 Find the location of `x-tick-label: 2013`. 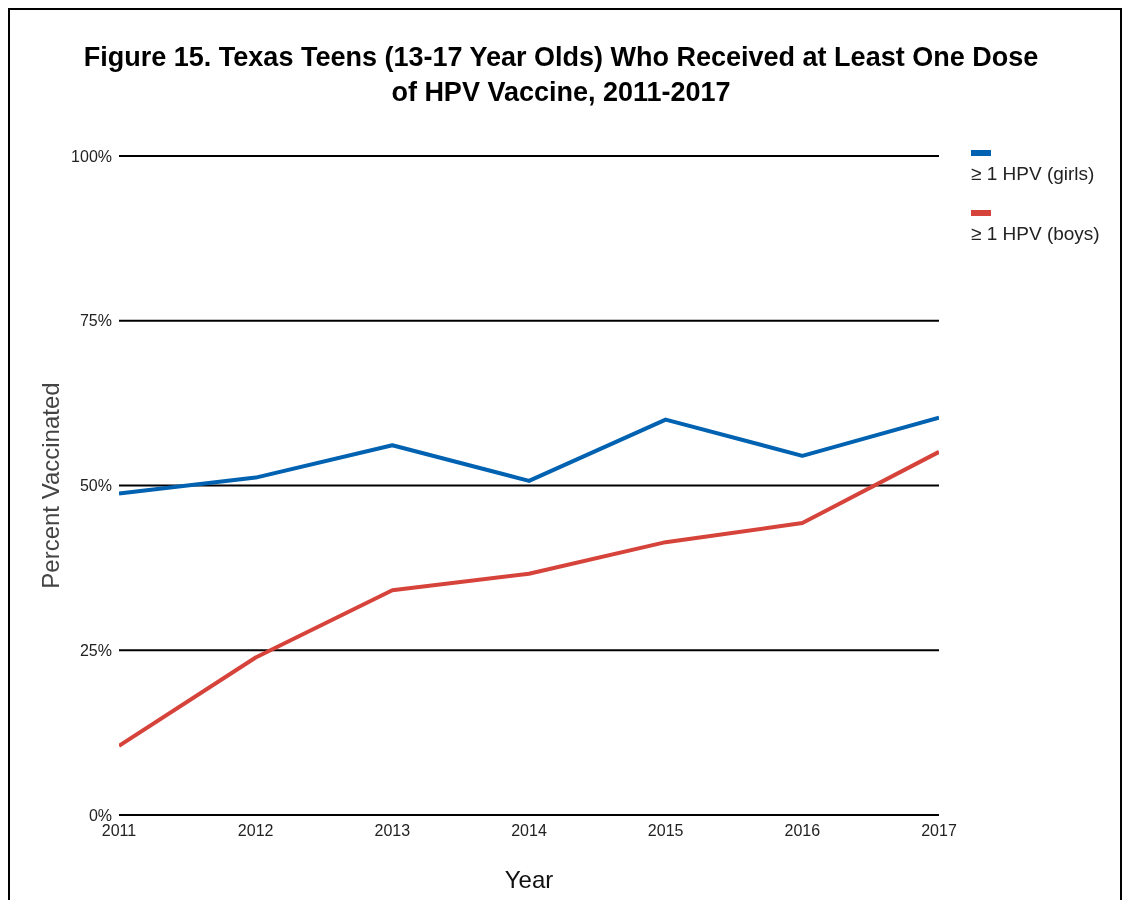

x-tick-label: 2013 is located at coordinates (392, 831).